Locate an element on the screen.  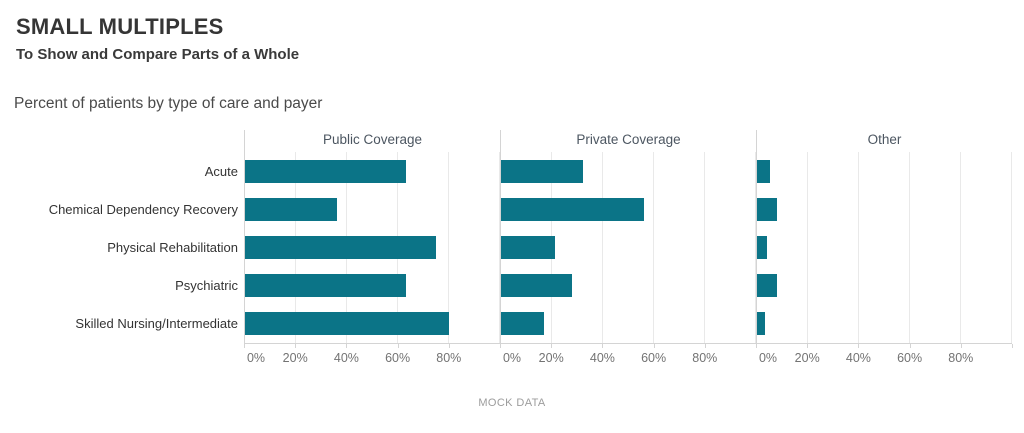
bar-other-chemical-dependency-recovery is located at coordinates (767, 209).